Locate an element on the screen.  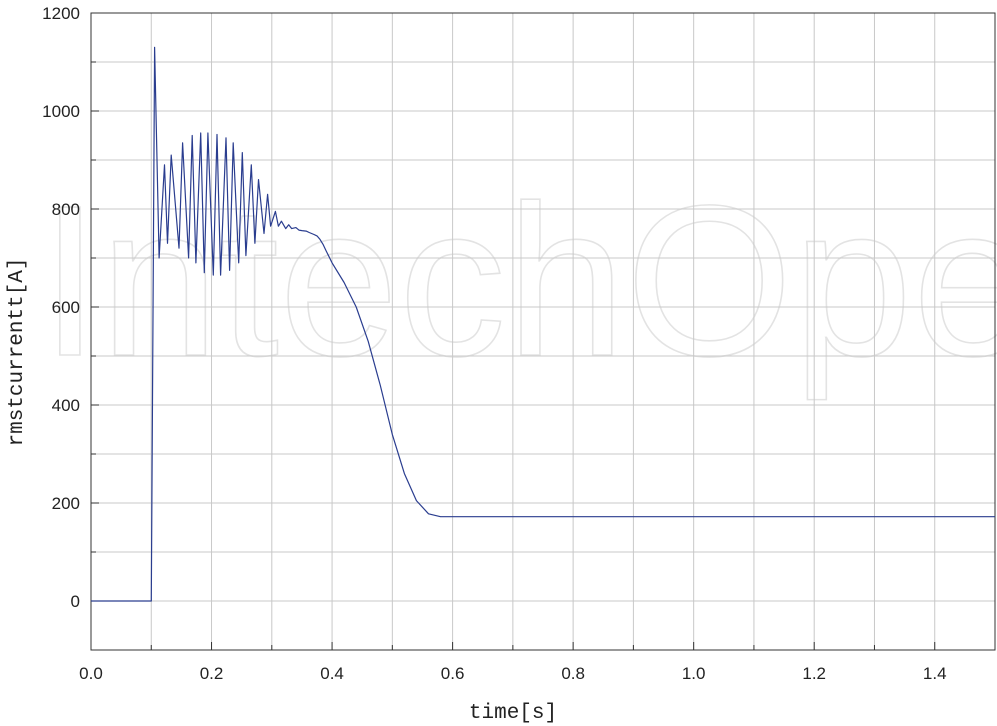
y-tick-label: 1200 is located at coordinates (61, 13).